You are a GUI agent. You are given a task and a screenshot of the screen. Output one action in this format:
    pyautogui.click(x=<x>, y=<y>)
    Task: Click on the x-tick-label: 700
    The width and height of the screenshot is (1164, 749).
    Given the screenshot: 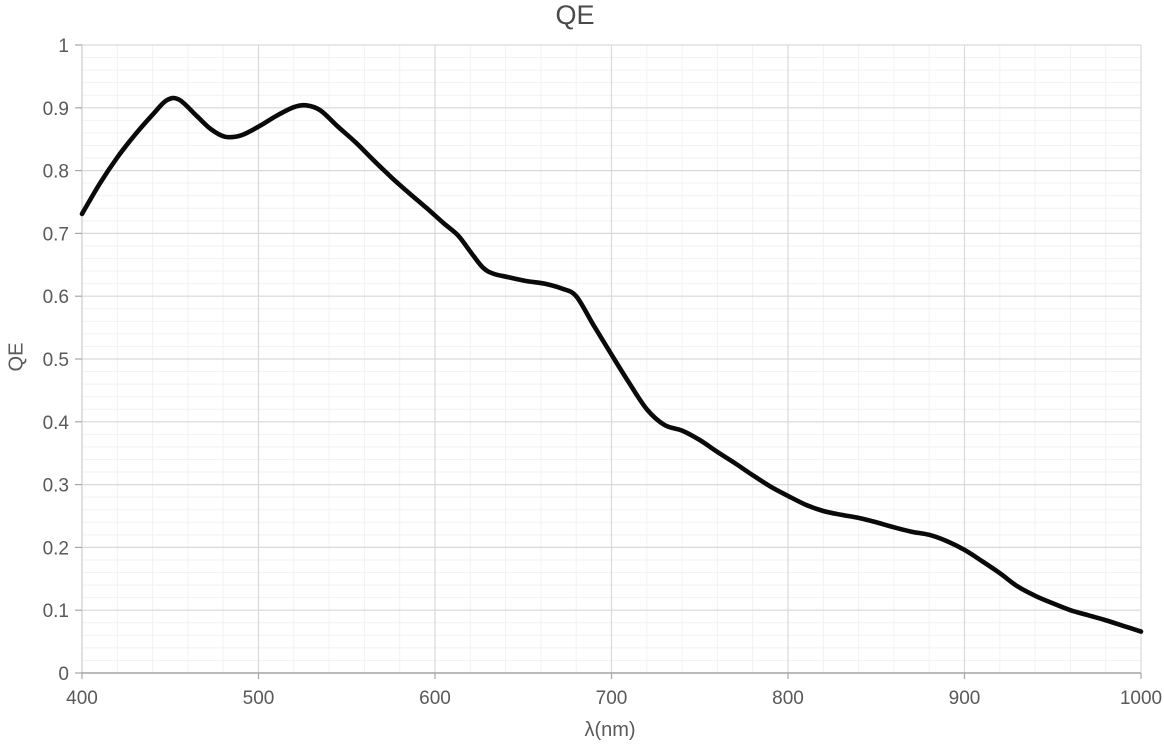 What is the action you would take?
    pyautogui.click(x=612, y=698)
    